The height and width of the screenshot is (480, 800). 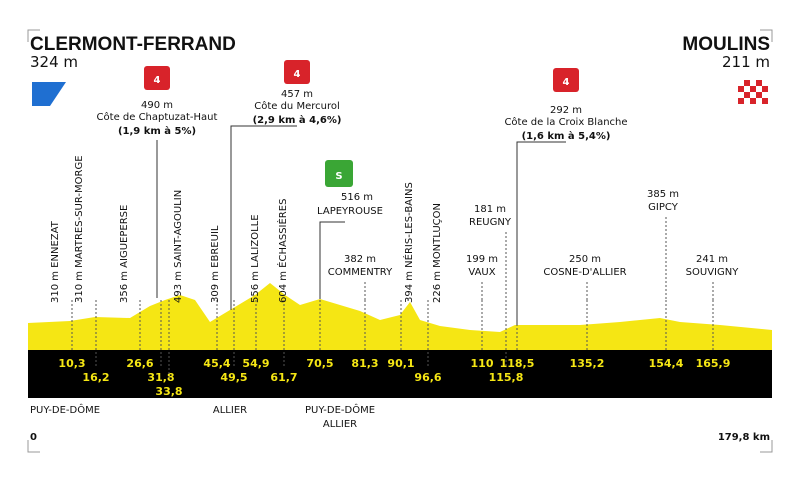 I want to click on km-marker: 115,8, so click(x=506, y=377).